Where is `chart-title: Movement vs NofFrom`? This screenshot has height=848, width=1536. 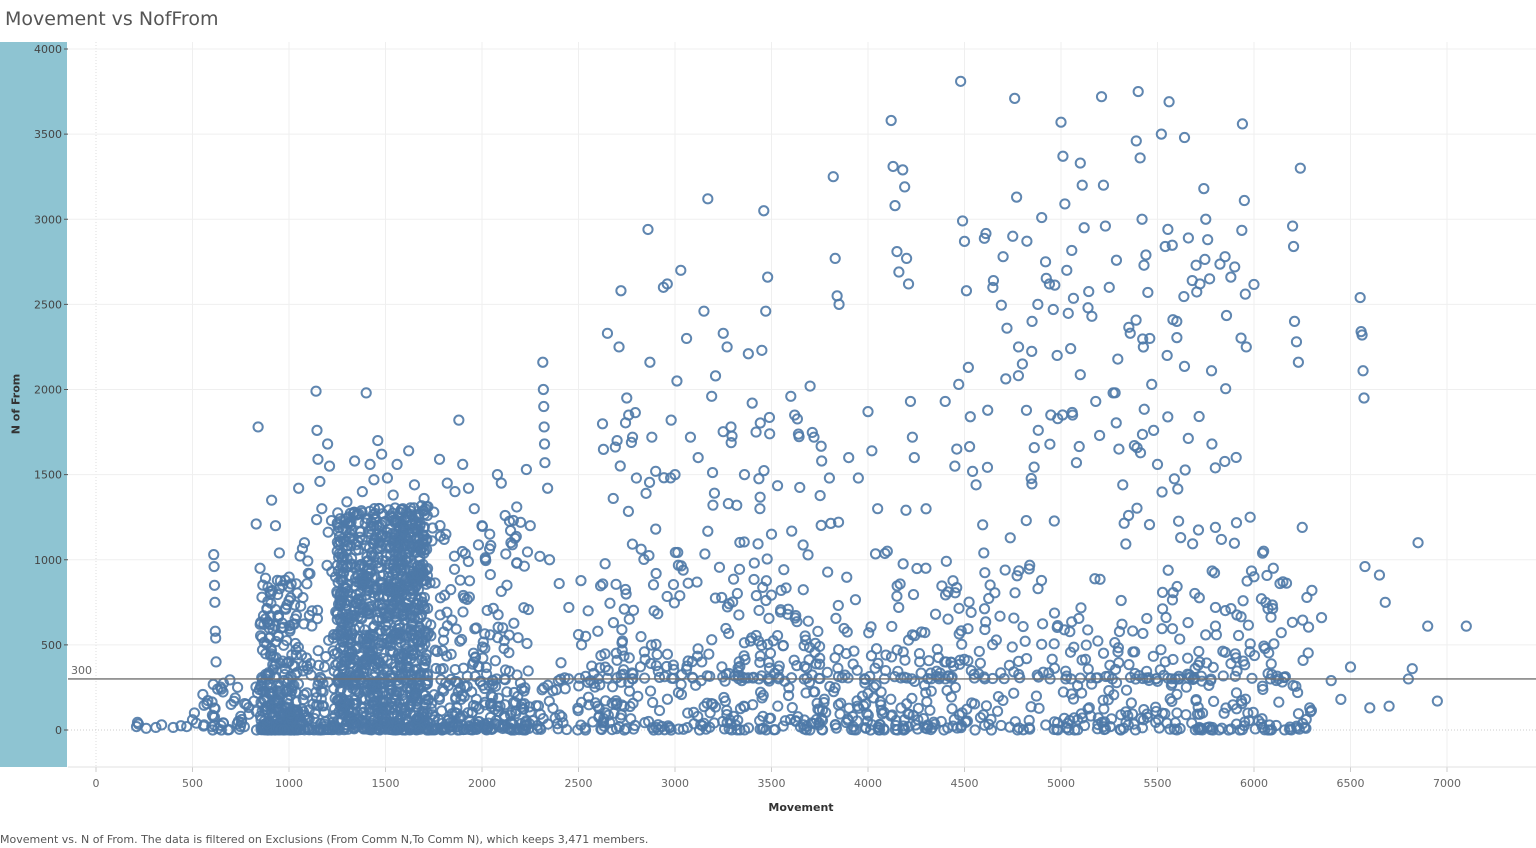 chart-title: Movement vs NofFrom is located at coordinates (112, 19).